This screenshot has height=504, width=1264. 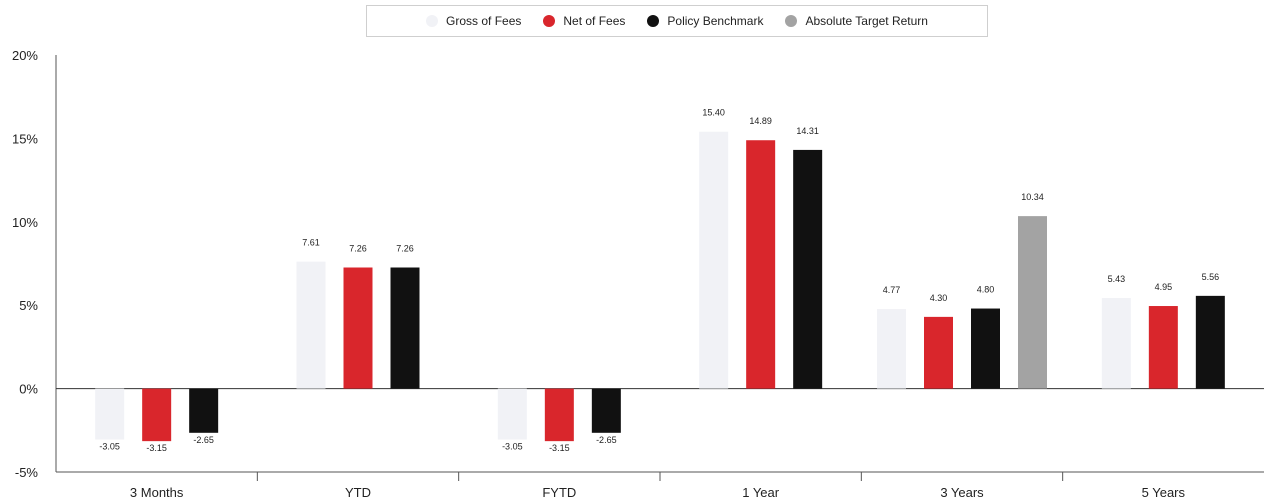 What do you see at coordinates (807, 131) in the screenshot?
I see `bar-data-label: 14.31` at bounding box center [807, 131].